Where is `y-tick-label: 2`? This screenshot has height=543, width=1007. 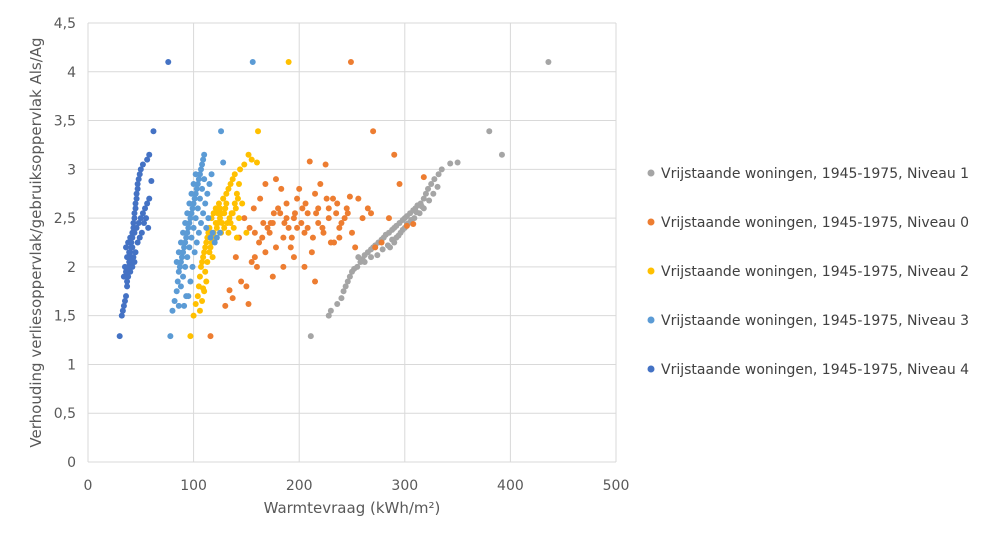 y-tick-label: 2 is located at coordinates (71, 268).